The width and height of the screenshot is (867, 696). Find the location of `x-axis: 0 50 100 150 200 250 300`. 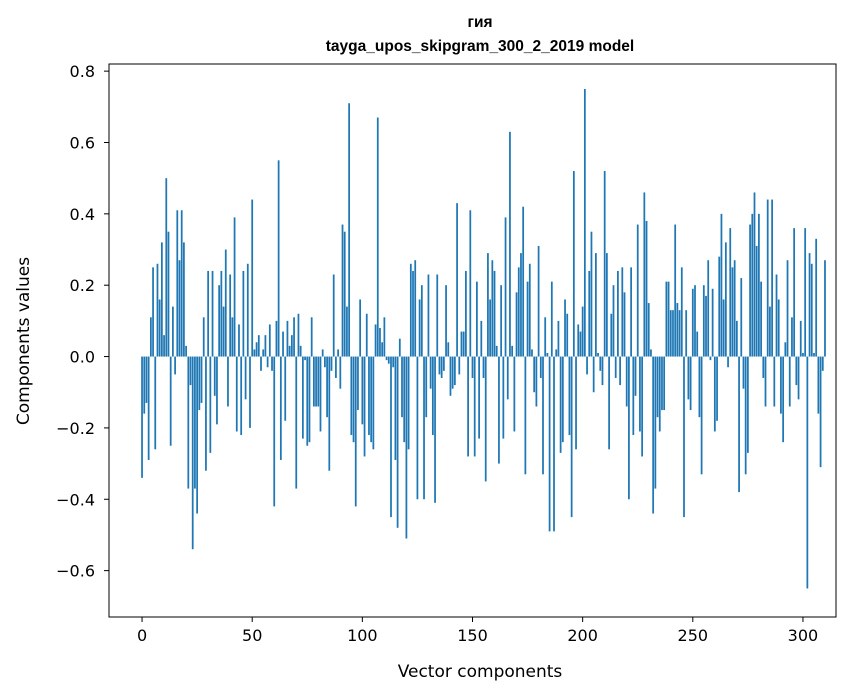

x-axis: 0 50 100 150 200 250 300 is located at coordinates (477, 631).